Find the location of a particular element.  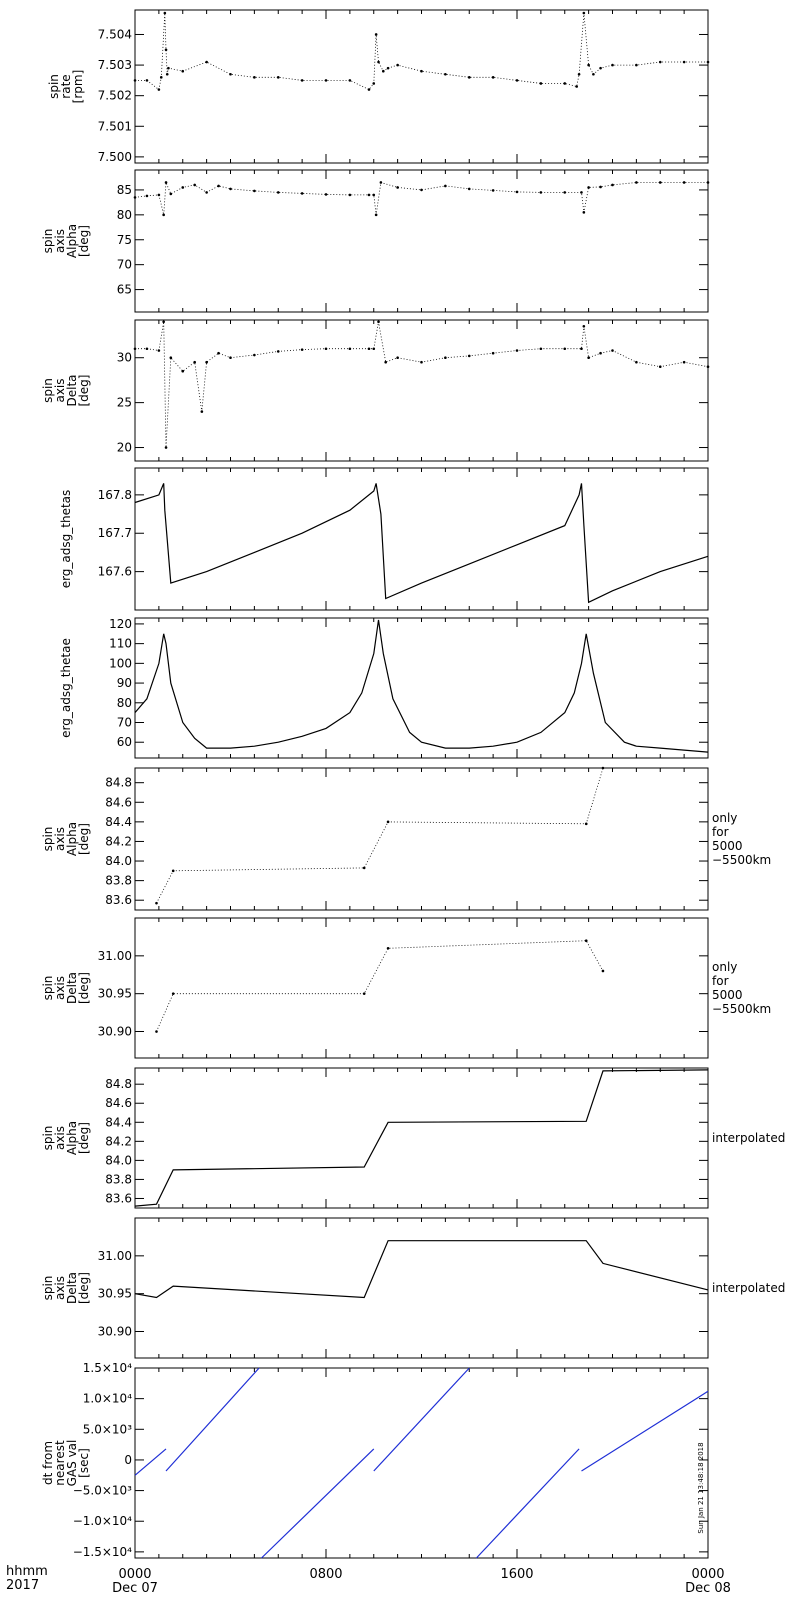

y-tick-label: 83.8 is located at coordinates (118, 1179).